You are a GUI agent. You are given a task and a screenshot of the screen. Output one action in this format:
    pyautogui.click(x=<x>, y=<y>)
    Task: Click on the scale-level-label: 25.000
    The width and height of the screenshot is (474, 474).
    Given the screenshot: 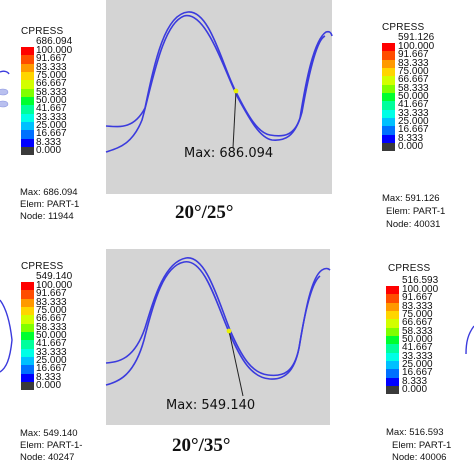 What is the action you would take?
    pyautogui.click(x=51, y=125)
    